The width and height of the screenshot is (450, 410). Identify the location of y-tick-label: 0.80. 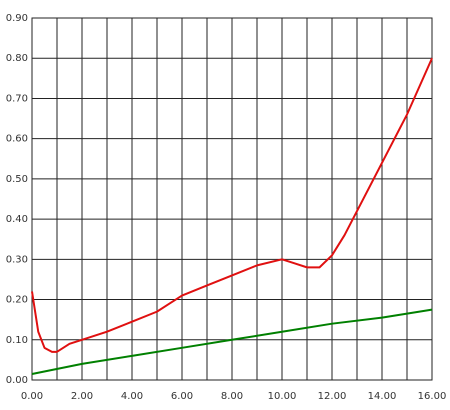
(17, 58).